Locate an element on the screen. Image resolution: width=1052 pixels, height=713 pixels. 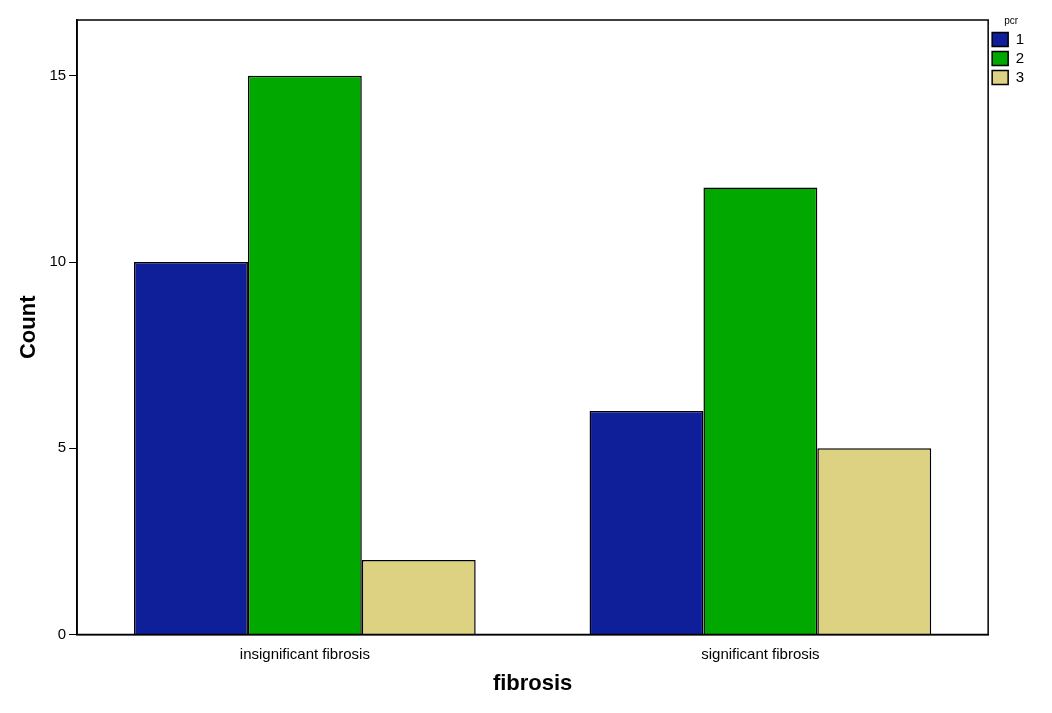
legend-label: 2 is located at coordinates (1019, 57).